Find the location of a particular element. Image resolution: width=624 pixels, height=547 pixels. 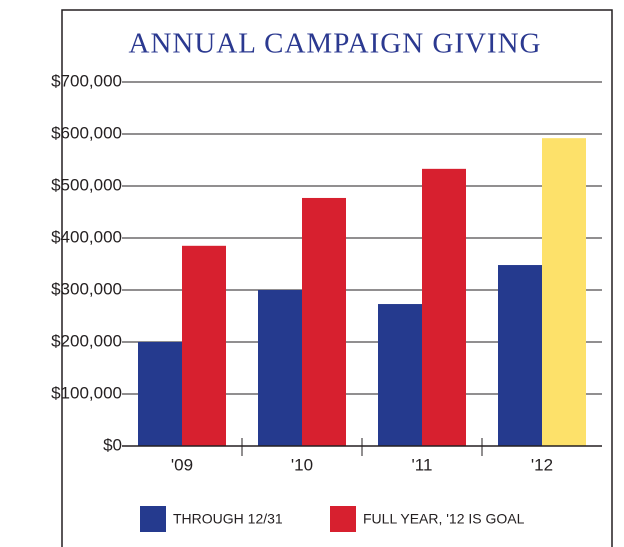

y-tick-label: $700,000 is located at coordinates (86, 80).